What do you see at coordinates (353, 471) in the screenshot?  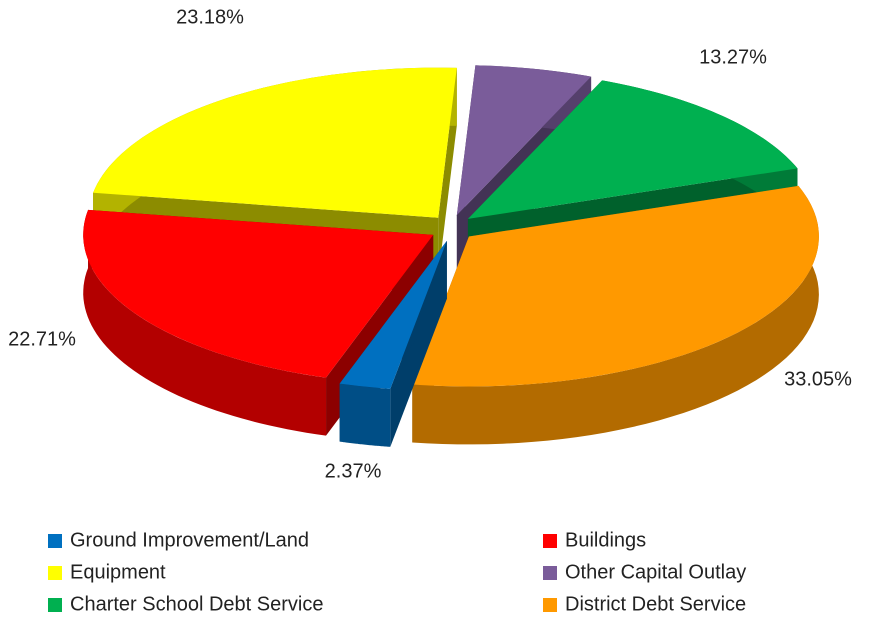 I see `data-label: 2.37%` at bounding box center [353, 471].